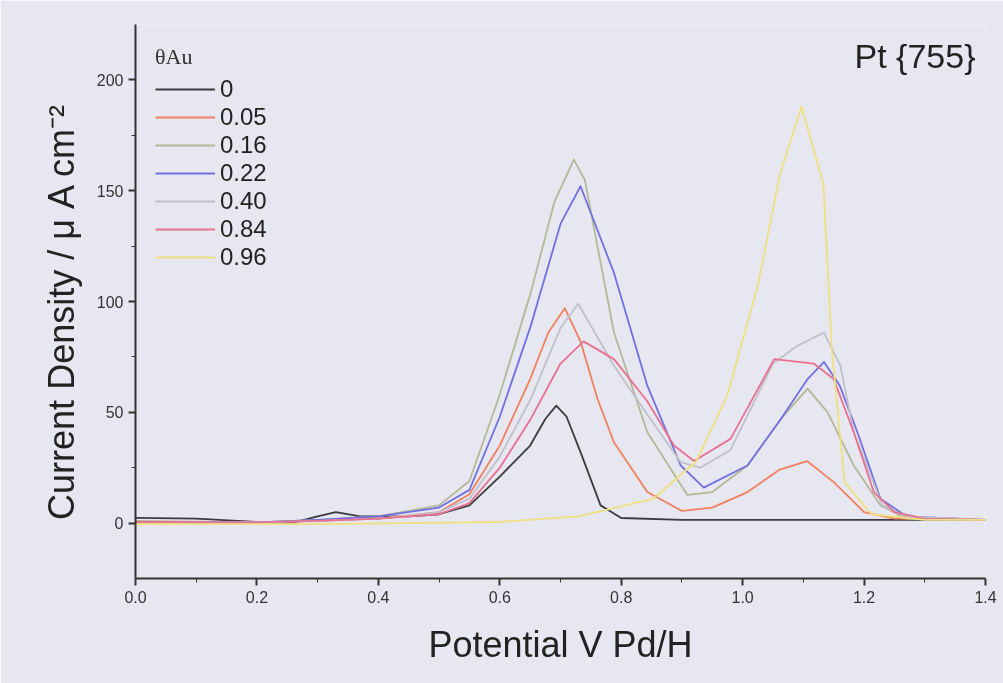 The height and width of the screenshot is (683, 1003). Describe the element at coordinates (257, 597) in the screenshot. I see `x-tick-label: 0.2` at that location.